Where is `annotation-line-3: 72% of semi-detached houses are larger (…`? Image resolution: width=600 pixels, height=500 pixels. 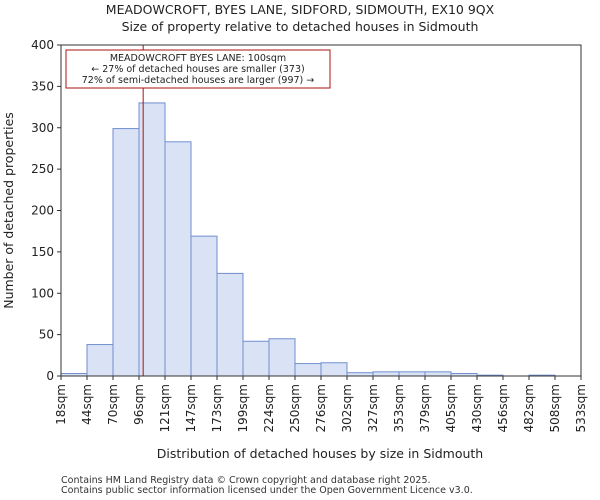
annotation-line-3: 72% of semi-detached houses are larger (… is located at coordinates (198, 80).